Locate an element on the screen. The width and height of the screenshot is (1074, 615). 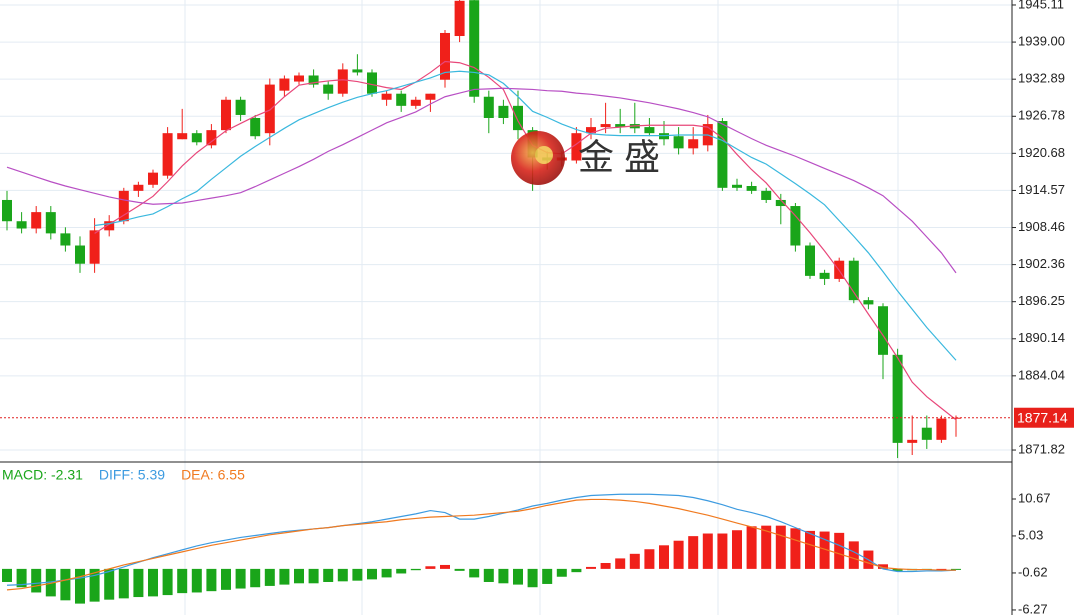
indicator-label: DIFF: 5.39 is located at coordinates (132, 475).